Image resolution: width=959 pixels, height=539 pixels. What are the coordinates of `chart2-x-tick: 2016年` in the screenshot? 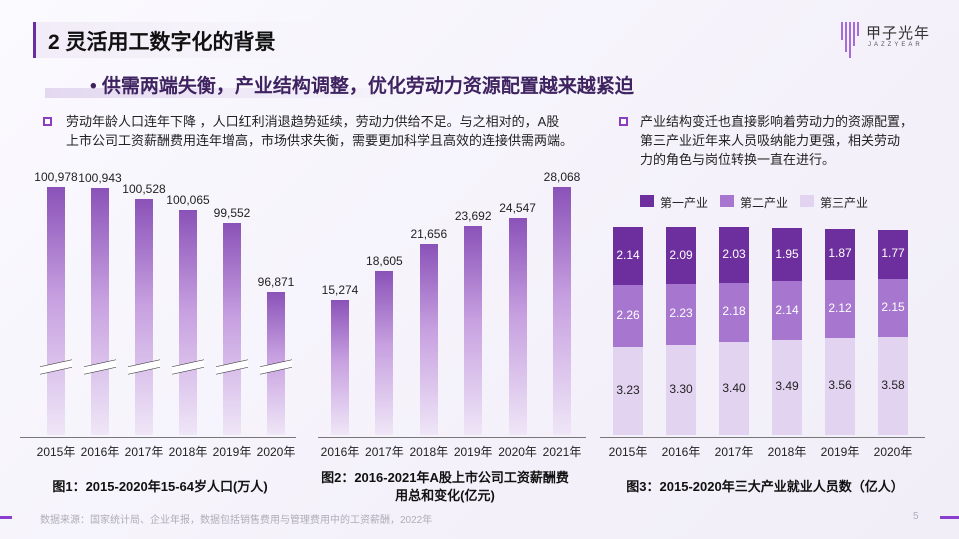 It's located at (340, 452).